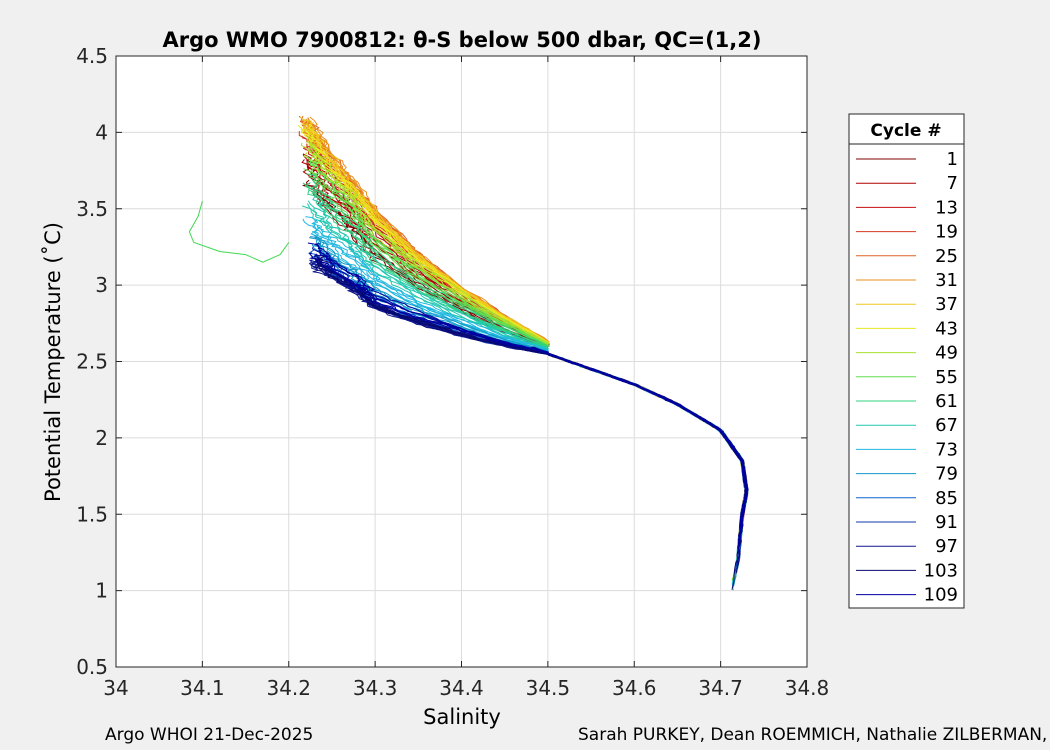 The width and height of the screenshot is (1050, 750). I want to click on y-tick-label: 1.5, so click(92, 514).